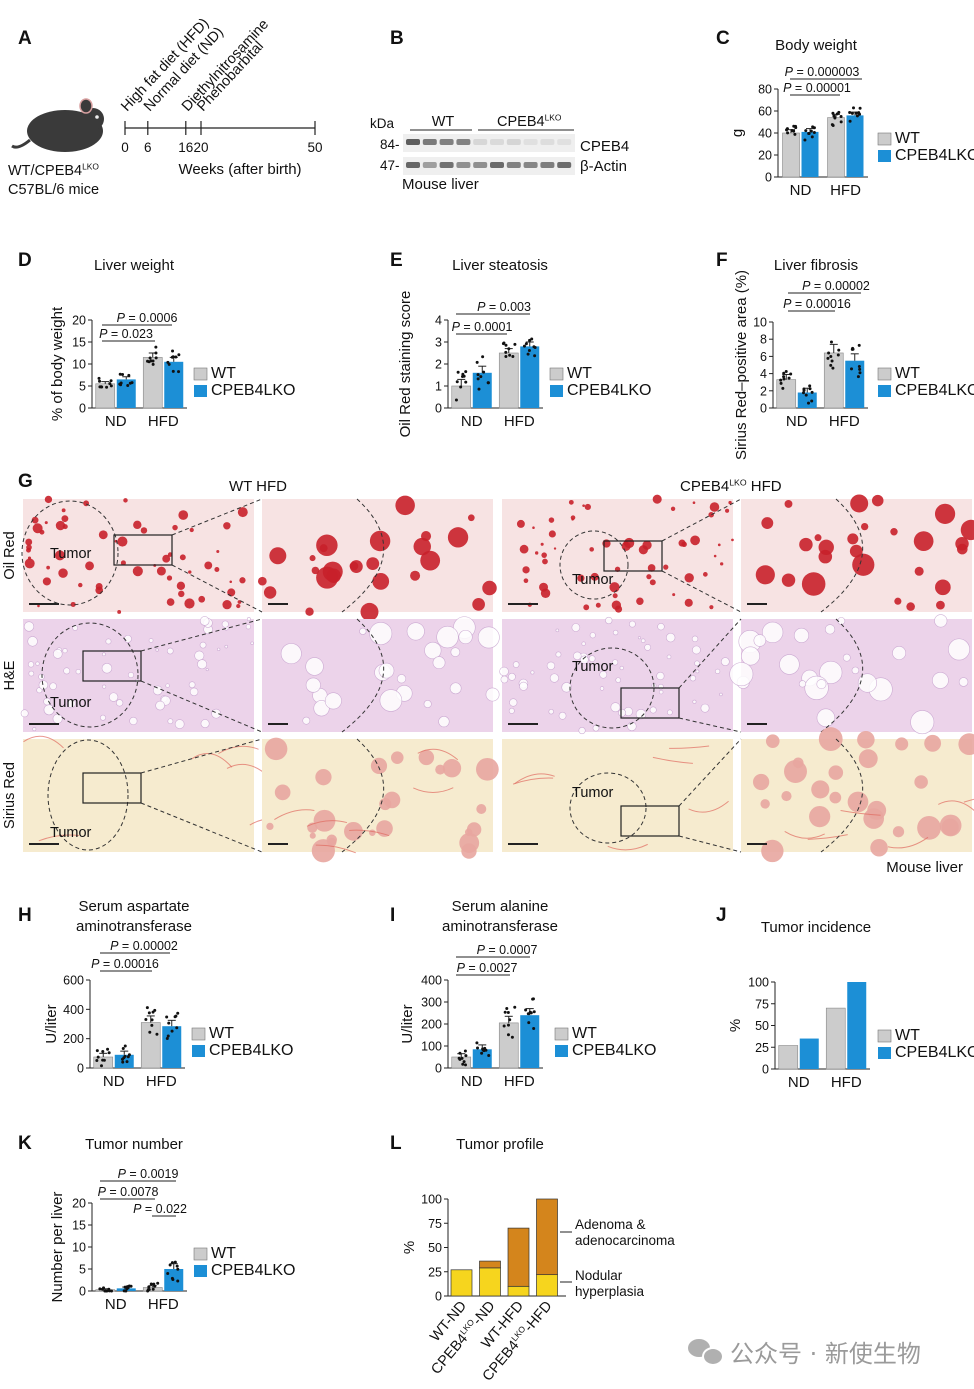  What do you see at coordinates (438, 409) in the screenshot?
I see `panel-e-y-tick-label: 0` at bounding box center [438, 409].